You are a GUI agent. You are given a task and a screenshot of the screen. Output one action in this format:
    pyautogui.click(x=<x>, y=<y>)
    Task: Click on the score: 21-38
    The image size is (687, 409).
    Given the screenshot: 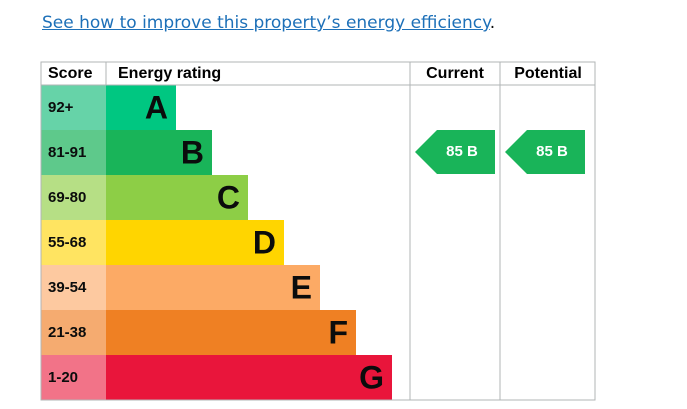 What is the action you would take?
    pyautogui.click(x=67, y=332)
    